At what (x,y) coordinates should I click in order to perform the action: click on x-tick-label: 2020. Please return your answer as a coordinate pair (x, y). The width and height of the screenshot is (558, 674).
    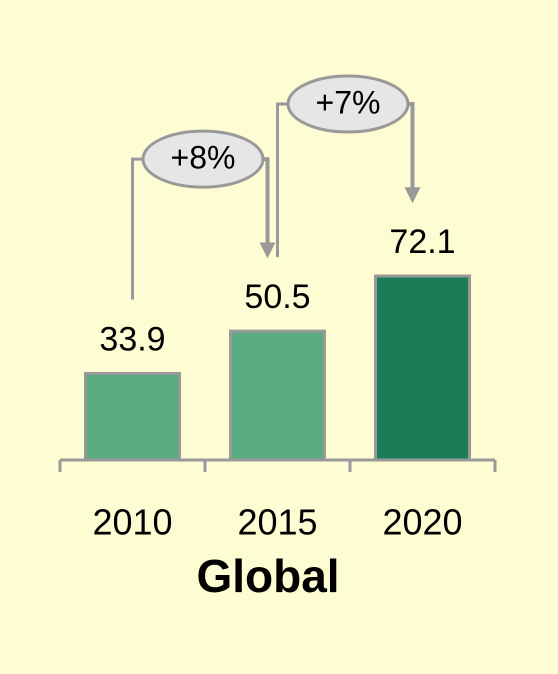
    Looking at the image, I should click on (422, 522).